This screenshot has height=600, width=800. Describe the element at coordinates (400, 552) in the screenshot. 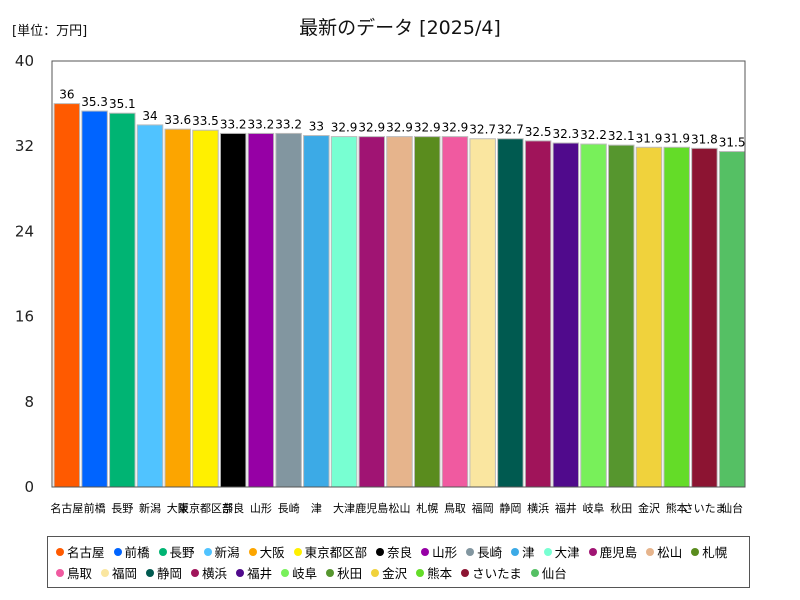

I see `legend-label: 奈良` at that location.